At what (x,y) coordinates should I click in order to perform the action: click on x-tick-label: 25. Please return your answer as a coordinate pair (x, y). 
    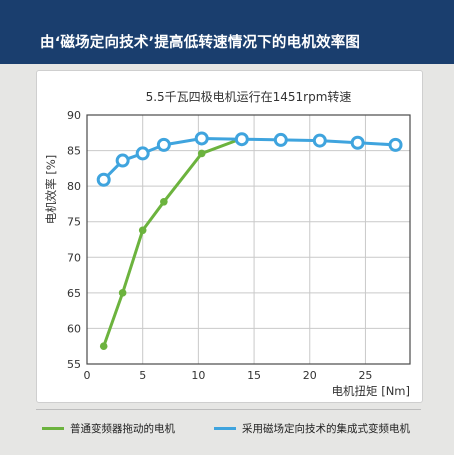
    Looking at the image, I should click on (365, 375).